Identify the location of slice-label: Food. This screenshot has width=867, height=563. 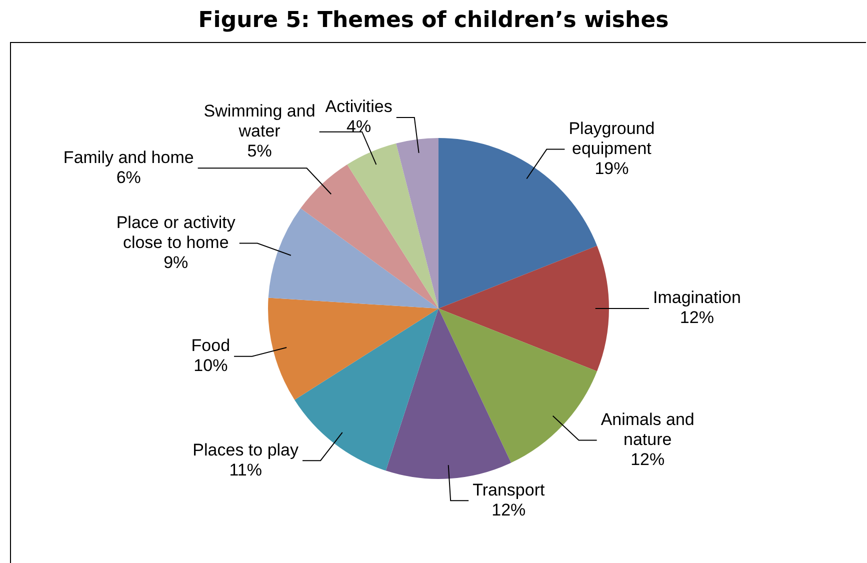
(210, 346).